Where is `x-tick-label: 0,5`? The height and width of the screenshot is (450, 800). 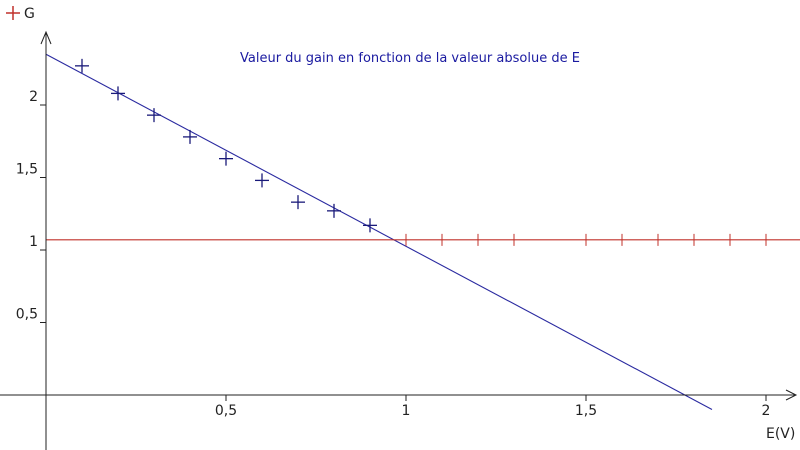 x-tick-label: 0,5 is located at coordinates (226, 411).